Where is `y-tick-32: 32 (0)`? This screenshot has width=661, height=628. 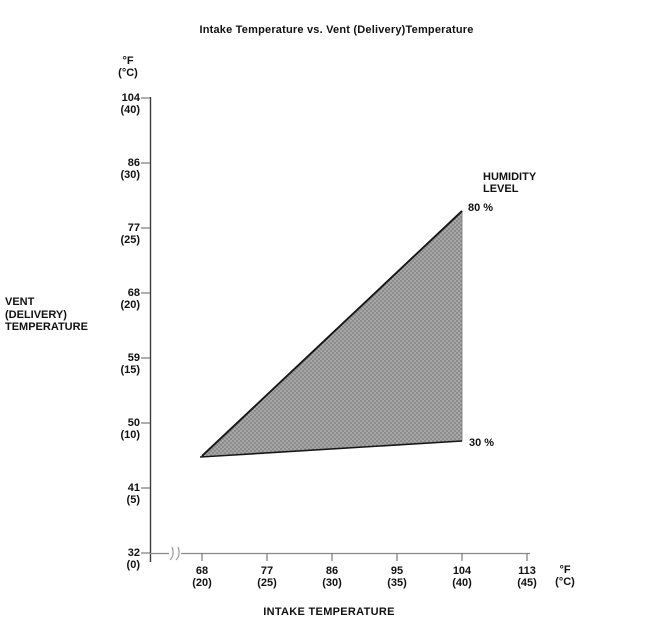 y-tick-32: 32 (0) is located at coordinates (133, 559).